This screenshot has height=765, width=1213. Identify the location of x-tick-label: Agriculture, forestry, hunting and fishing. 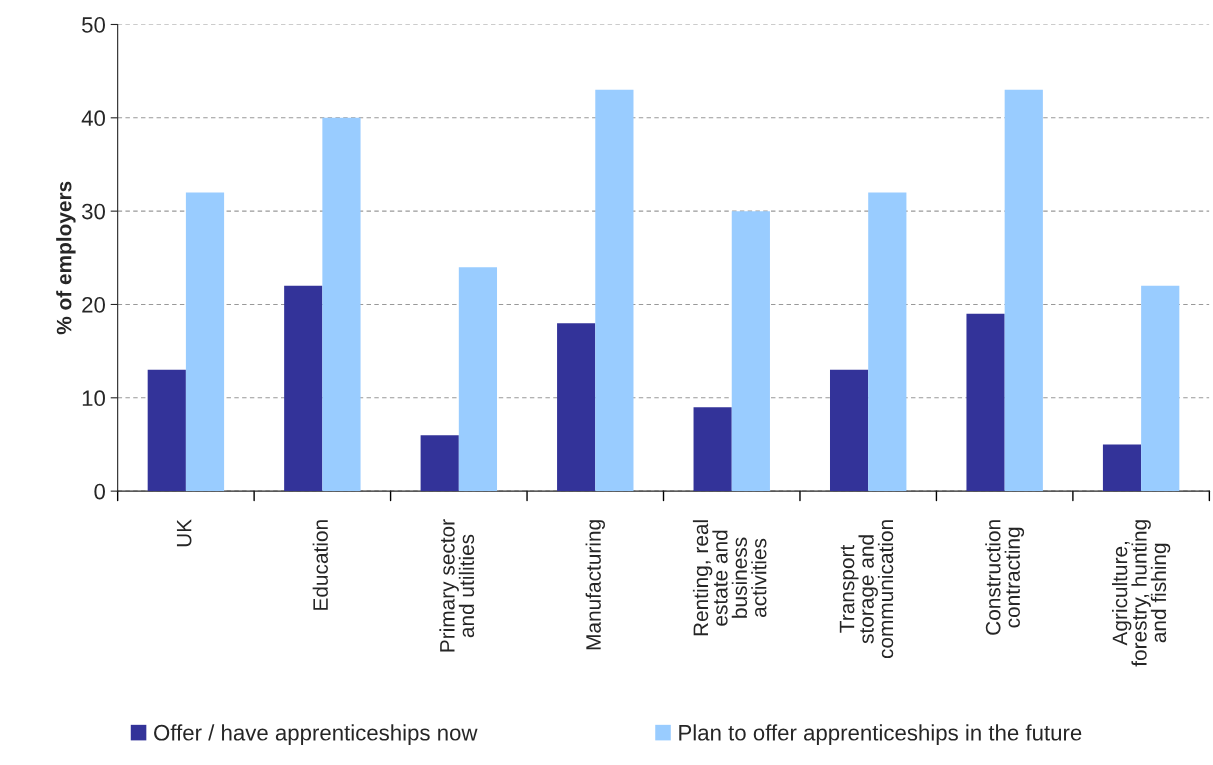
(1141, 593).